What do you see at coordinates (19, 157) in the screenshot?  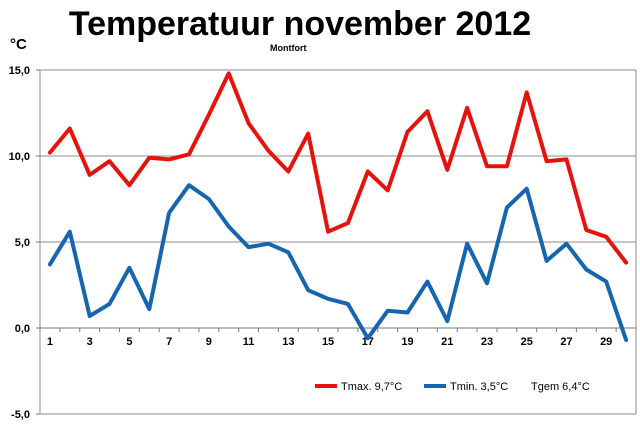 I see `y-tick-label-1: 10,0` at bounding box center [19, 157].